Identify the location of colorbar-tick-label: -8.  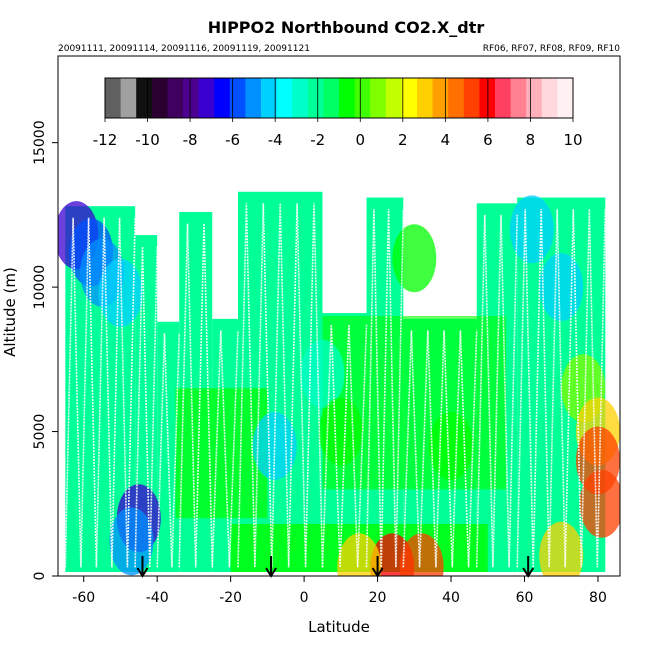
(190, 140).